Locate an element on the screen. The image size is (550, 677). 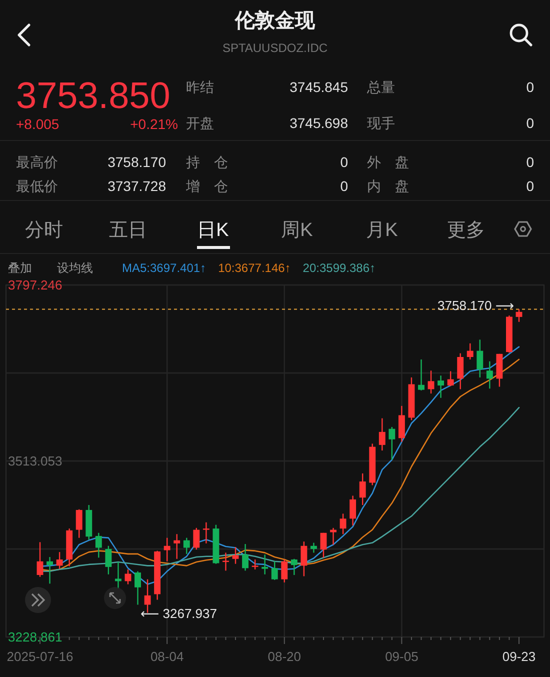
chart-title: 伦敦金现 is located at coordinates (275, 20).